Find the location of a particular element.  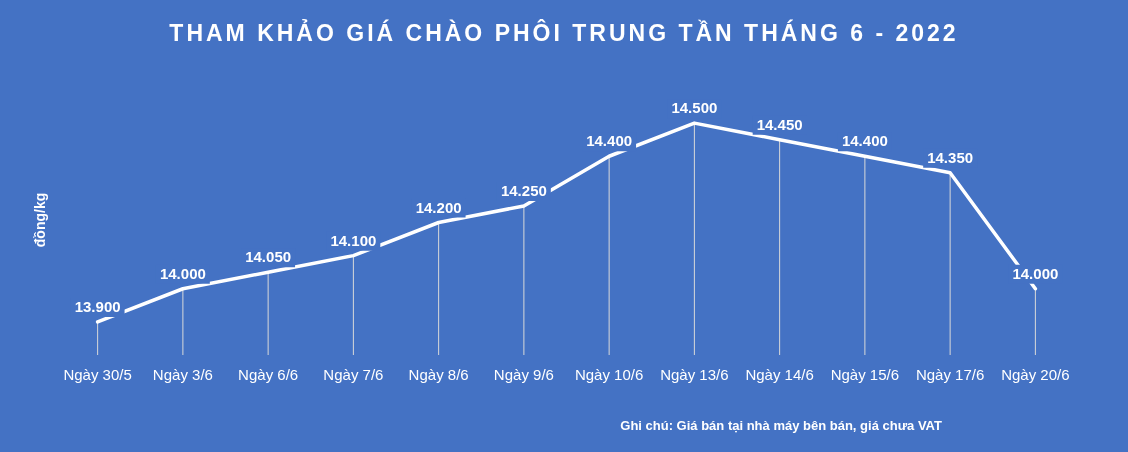

x-tick-label: Ngày 15/6 is located at coordinates (865, 375).